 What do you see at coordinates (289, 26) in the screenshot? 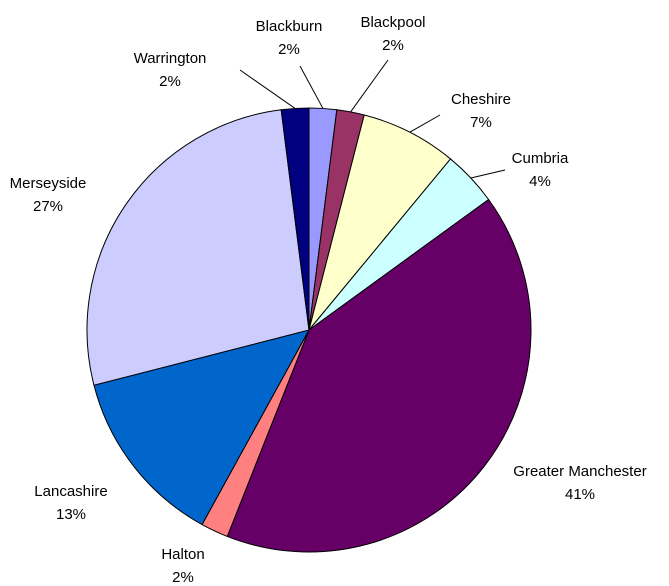
I see `slice-label: Blackburn` at bounding box center [289, 26].